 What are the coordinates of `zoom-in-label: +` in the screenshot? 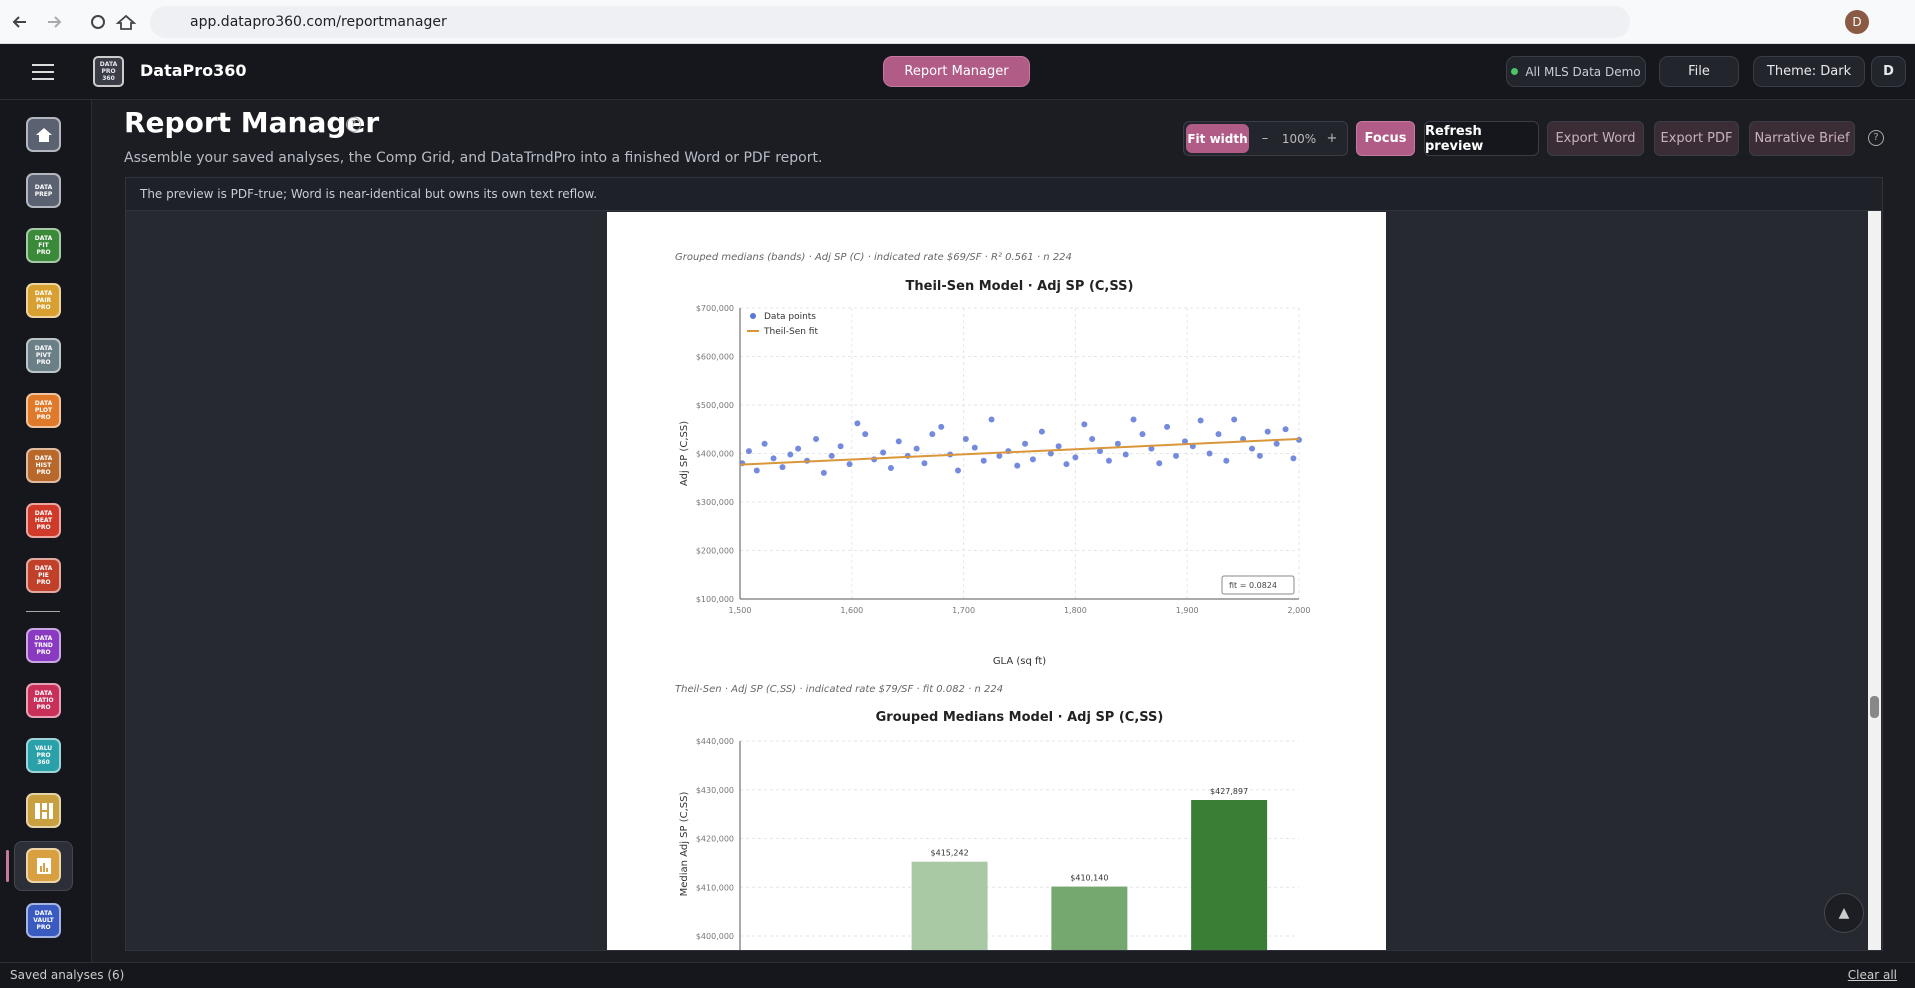 It's located at (1332, 138).